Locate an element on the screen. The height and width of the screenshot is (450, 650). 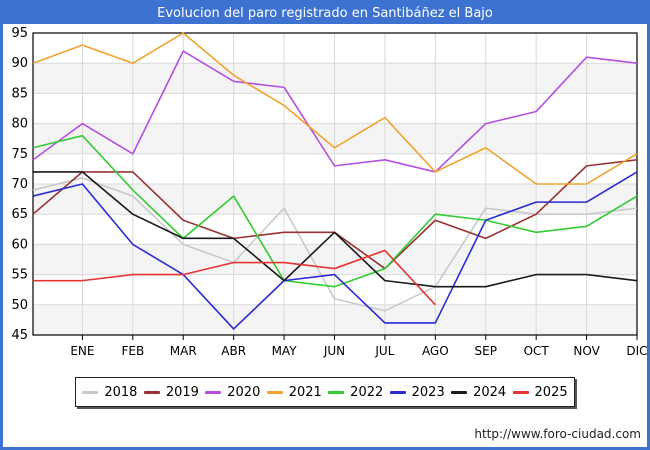
legend-label: 2019 is located at coordinates (182, 392).